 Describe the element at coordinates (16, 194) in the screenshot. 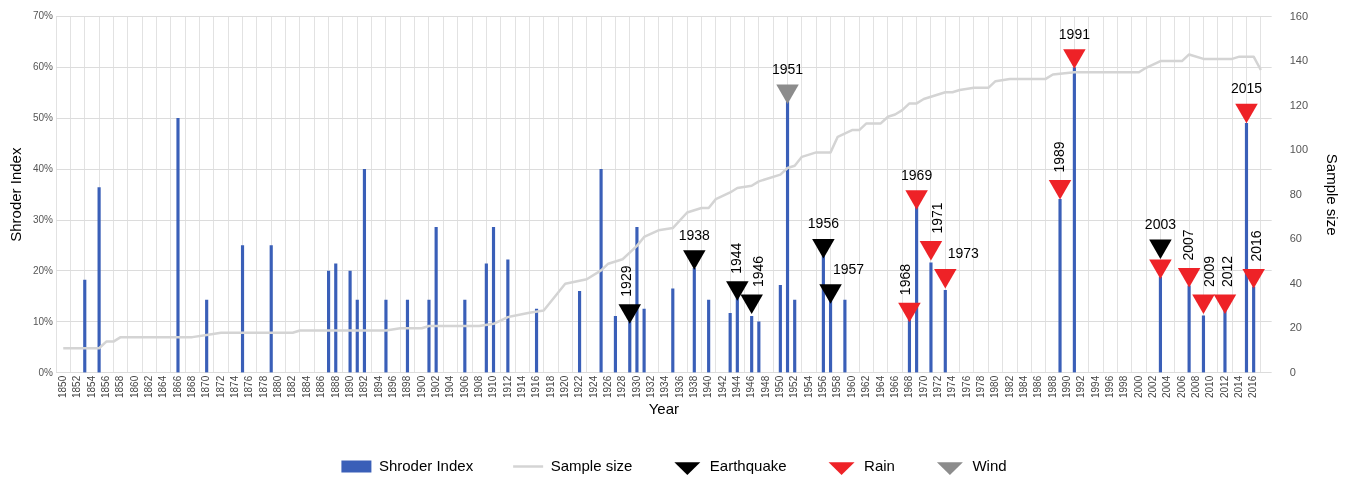

I see `y-axis-title: Shroder Index` at that location.